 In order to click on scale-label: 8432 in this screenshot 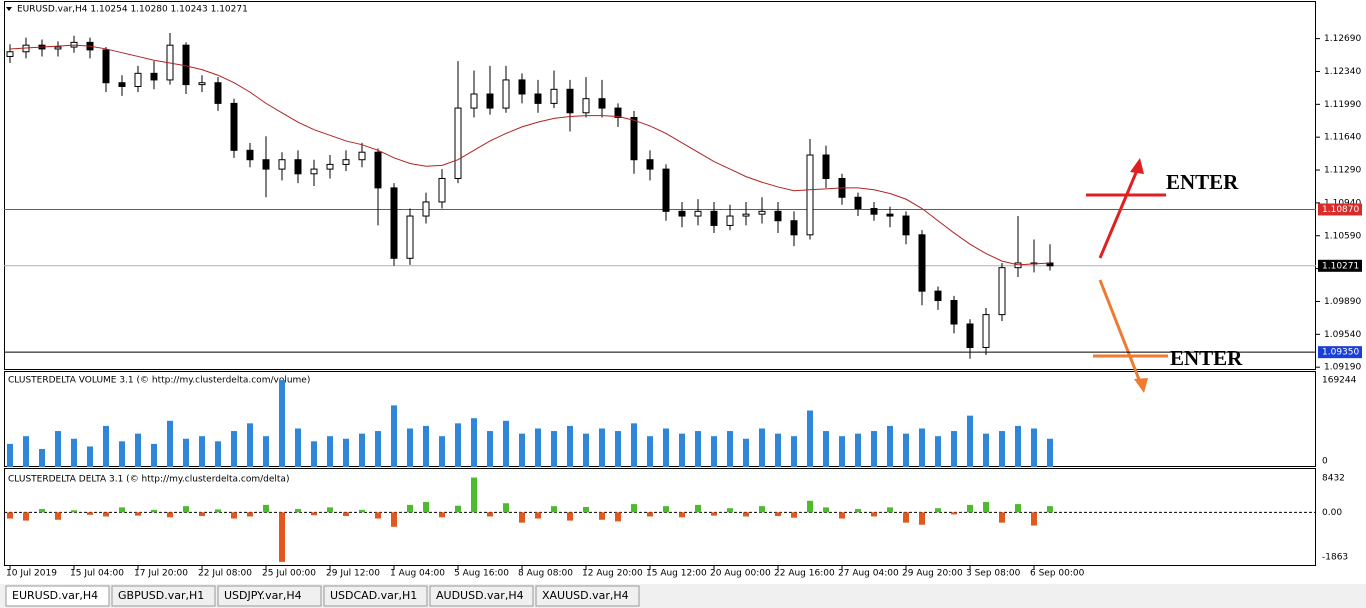, I will do `click(1333, 479)`.